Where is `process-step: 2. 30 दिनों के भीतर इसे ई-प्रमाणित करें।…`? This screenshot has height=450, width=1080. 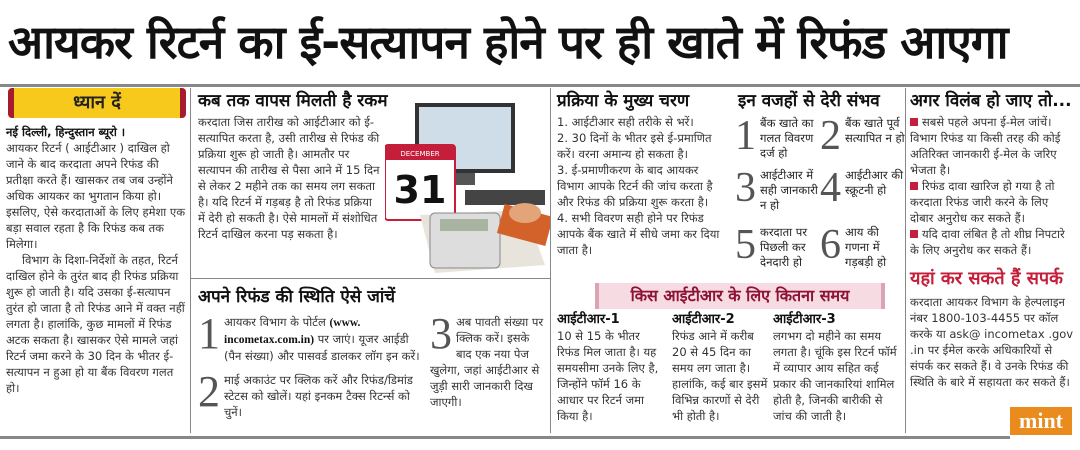
process-step: 2. 30 दिनों के भीतर इसे ई-प्रमाणित करें।… is located at coordinates (634, 146).